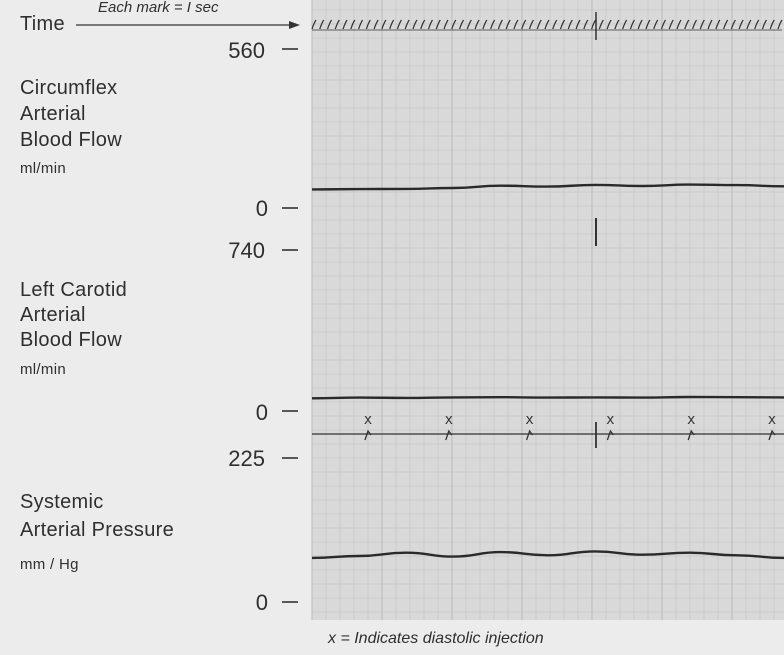 The height and width of the screenshot is (655, 784). Describe the element at coordinates (261, 208) in the screenshot. I see `circumflex-ymin-label: 0` at that location.